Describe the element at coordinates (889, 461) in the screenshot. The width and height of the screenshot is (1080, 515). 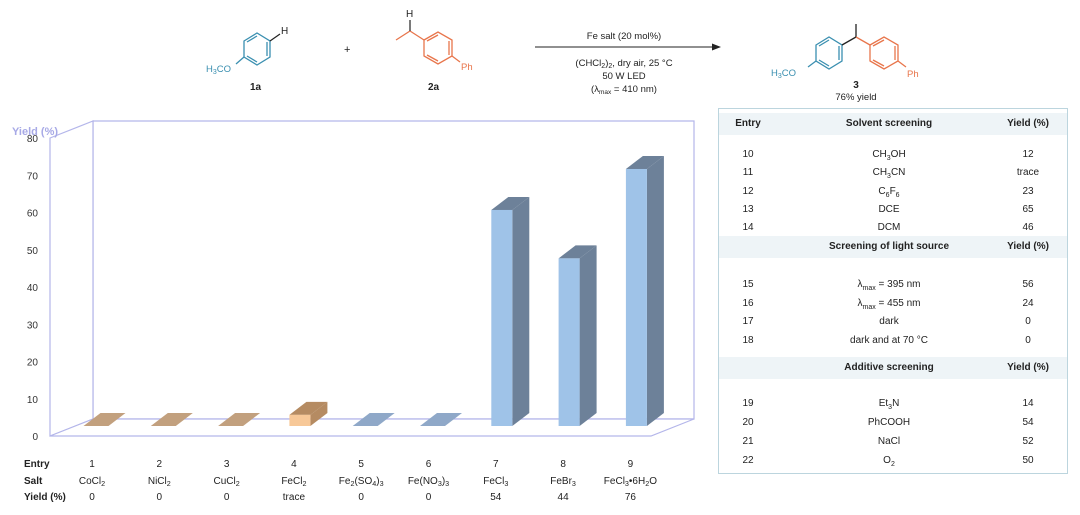
I see `table-cell-condition: O2` at that location.